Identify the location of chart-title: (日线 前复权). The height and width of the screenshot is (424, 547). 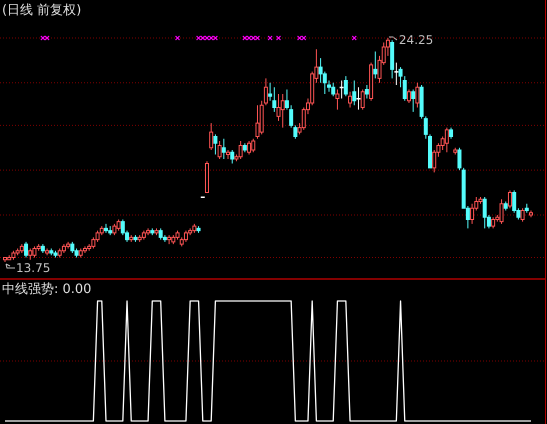
(42, 10).